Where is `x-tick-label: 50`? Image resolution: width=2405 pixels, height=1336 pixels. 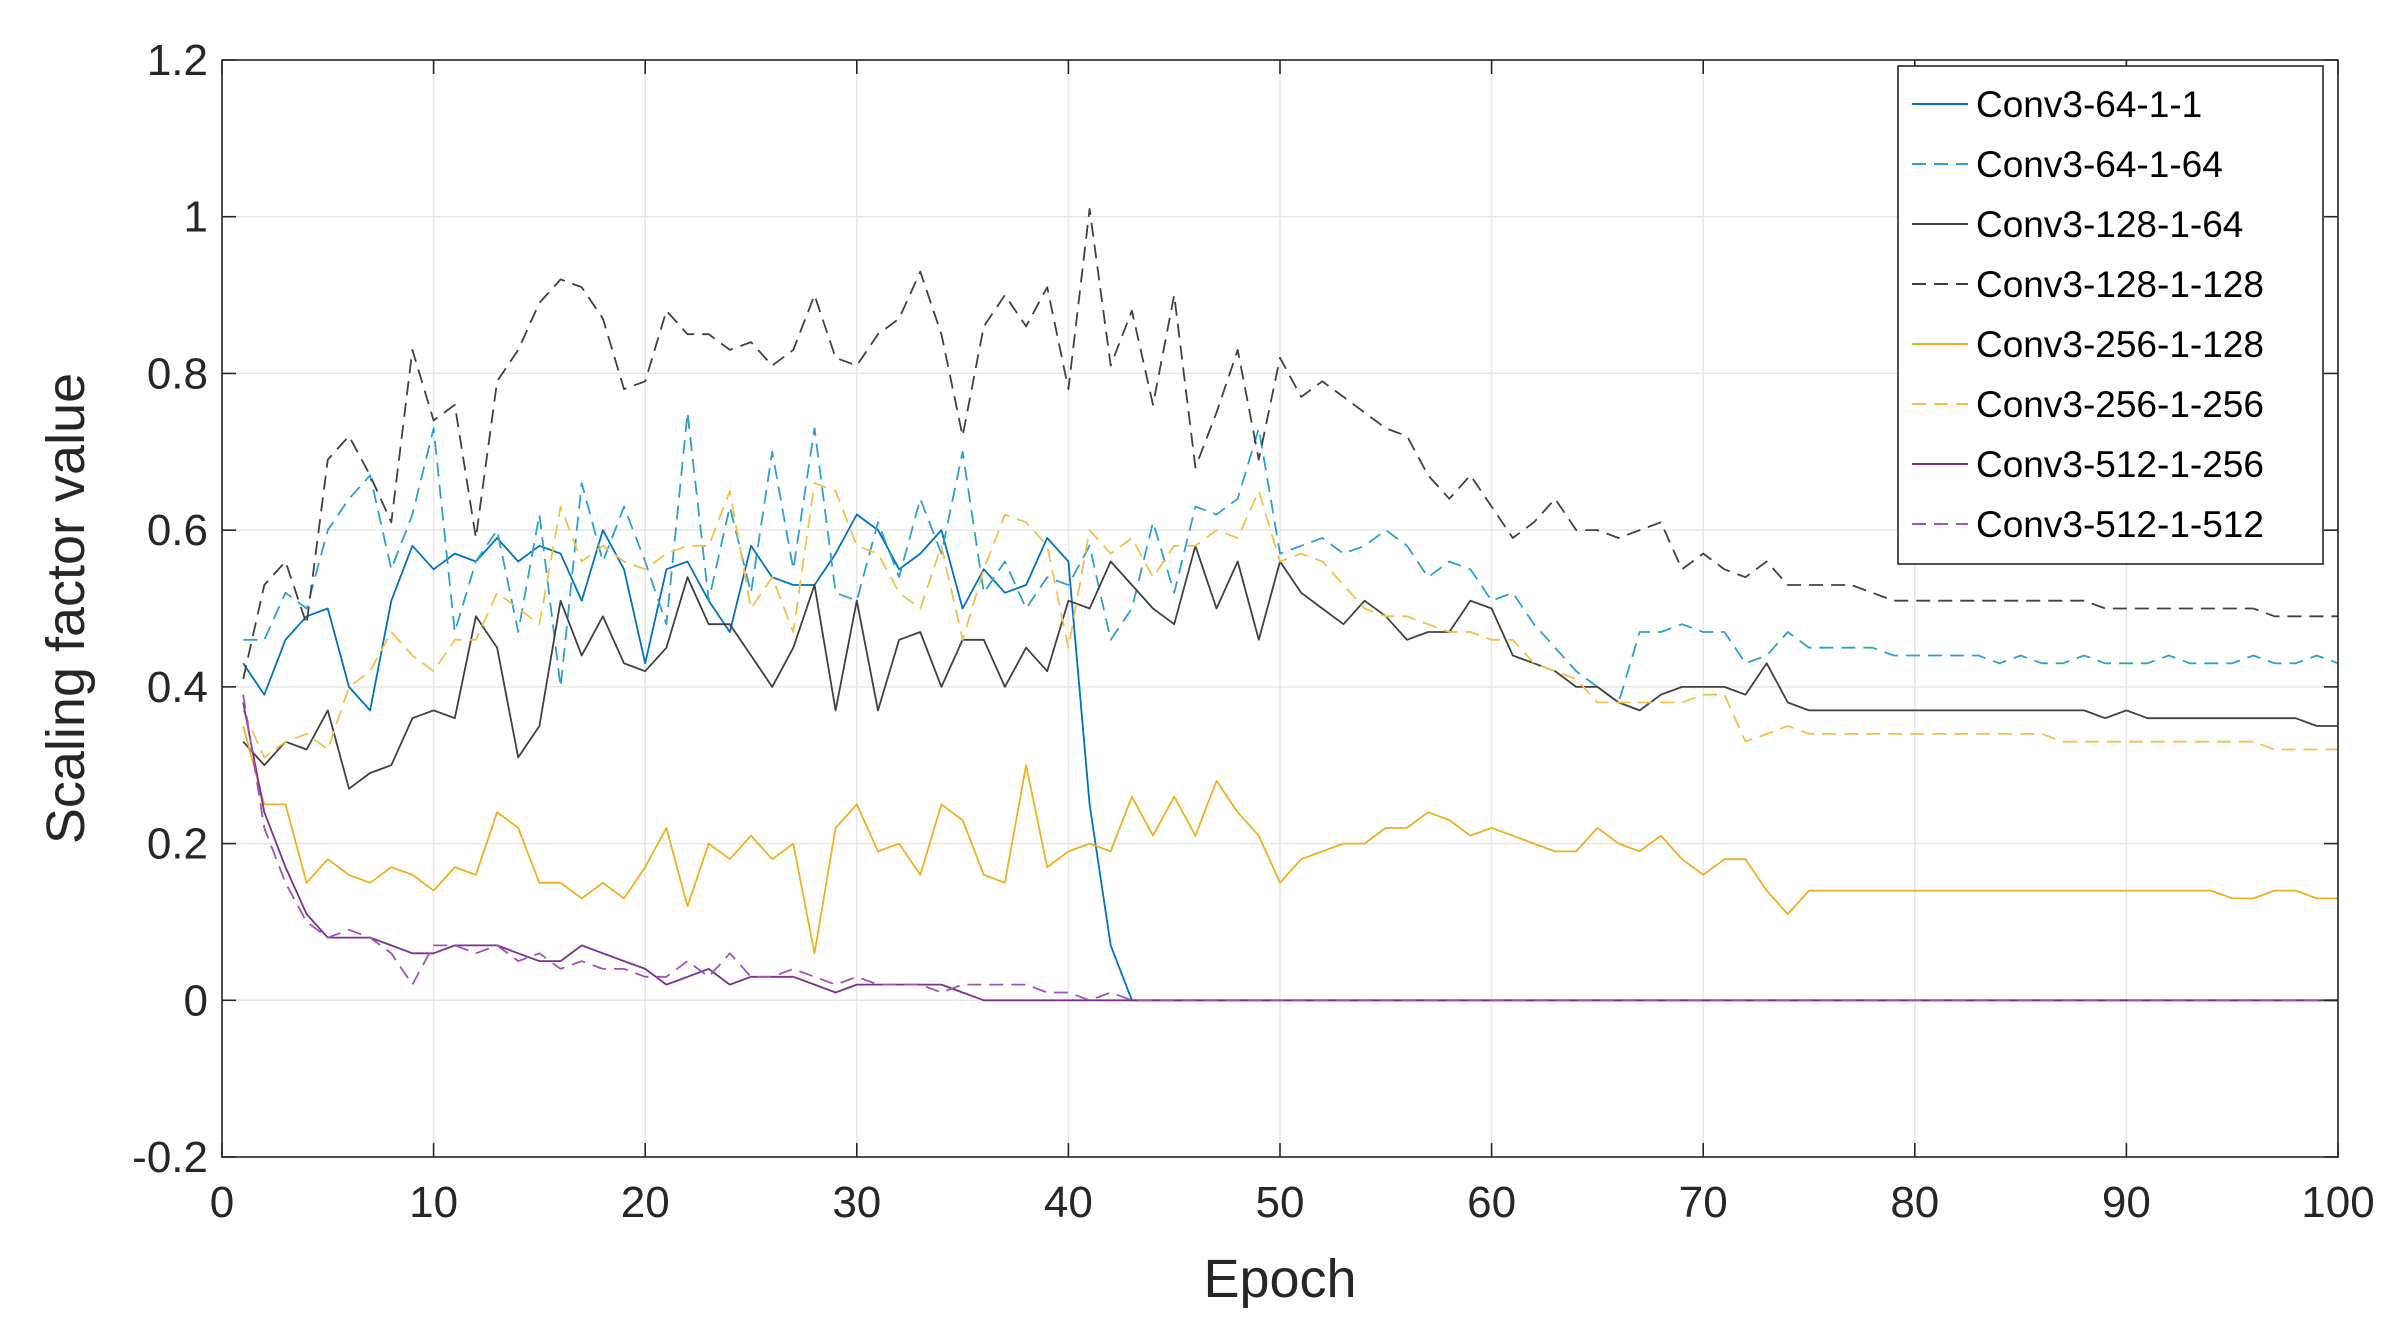
x-tick-label: 50 is located at coordinates (1280, 1202).